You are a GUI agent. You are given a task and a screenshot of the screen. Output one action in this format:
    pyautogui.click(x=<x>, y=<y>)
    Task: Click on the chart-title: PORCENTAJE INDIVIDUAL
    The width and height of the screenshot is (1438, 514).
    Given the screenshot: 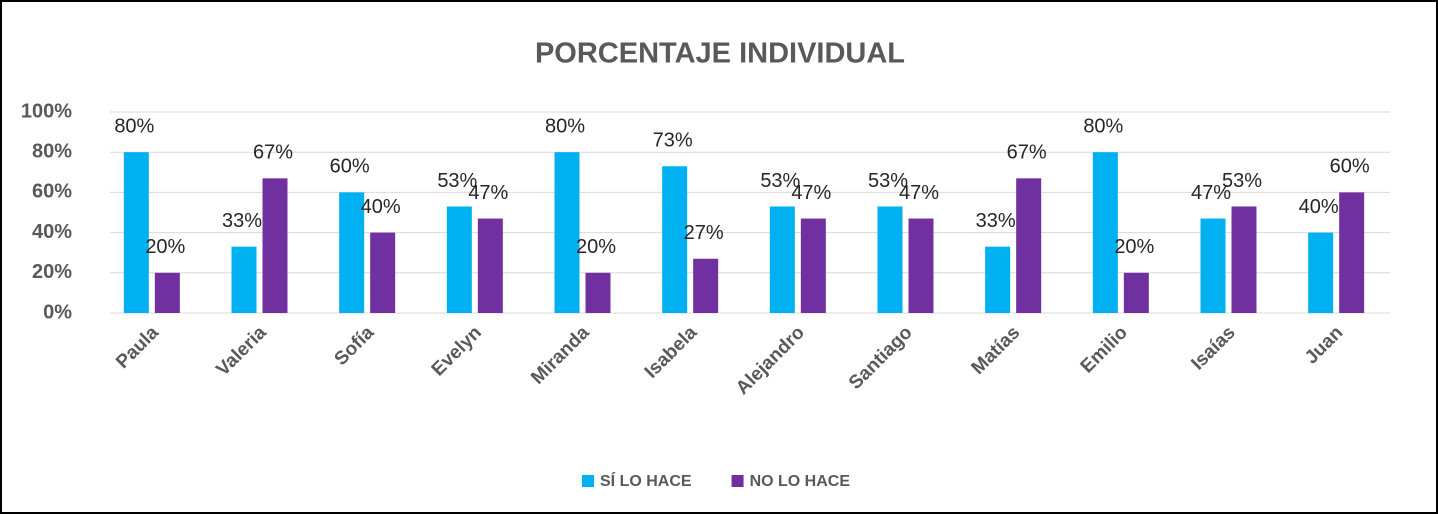 What is the action you would take?
    pyautogui.click(x=720, y=54)
    